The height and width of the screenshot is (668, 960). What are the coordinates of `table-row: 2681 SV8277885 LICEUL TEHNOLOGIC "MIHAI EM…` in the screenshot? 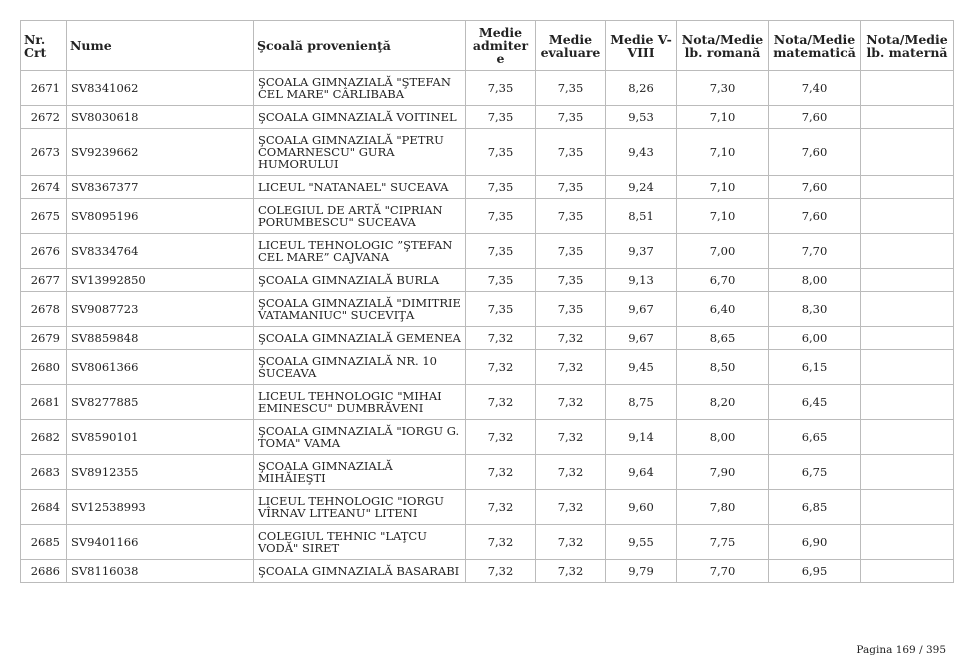 It's located at (487, 402).